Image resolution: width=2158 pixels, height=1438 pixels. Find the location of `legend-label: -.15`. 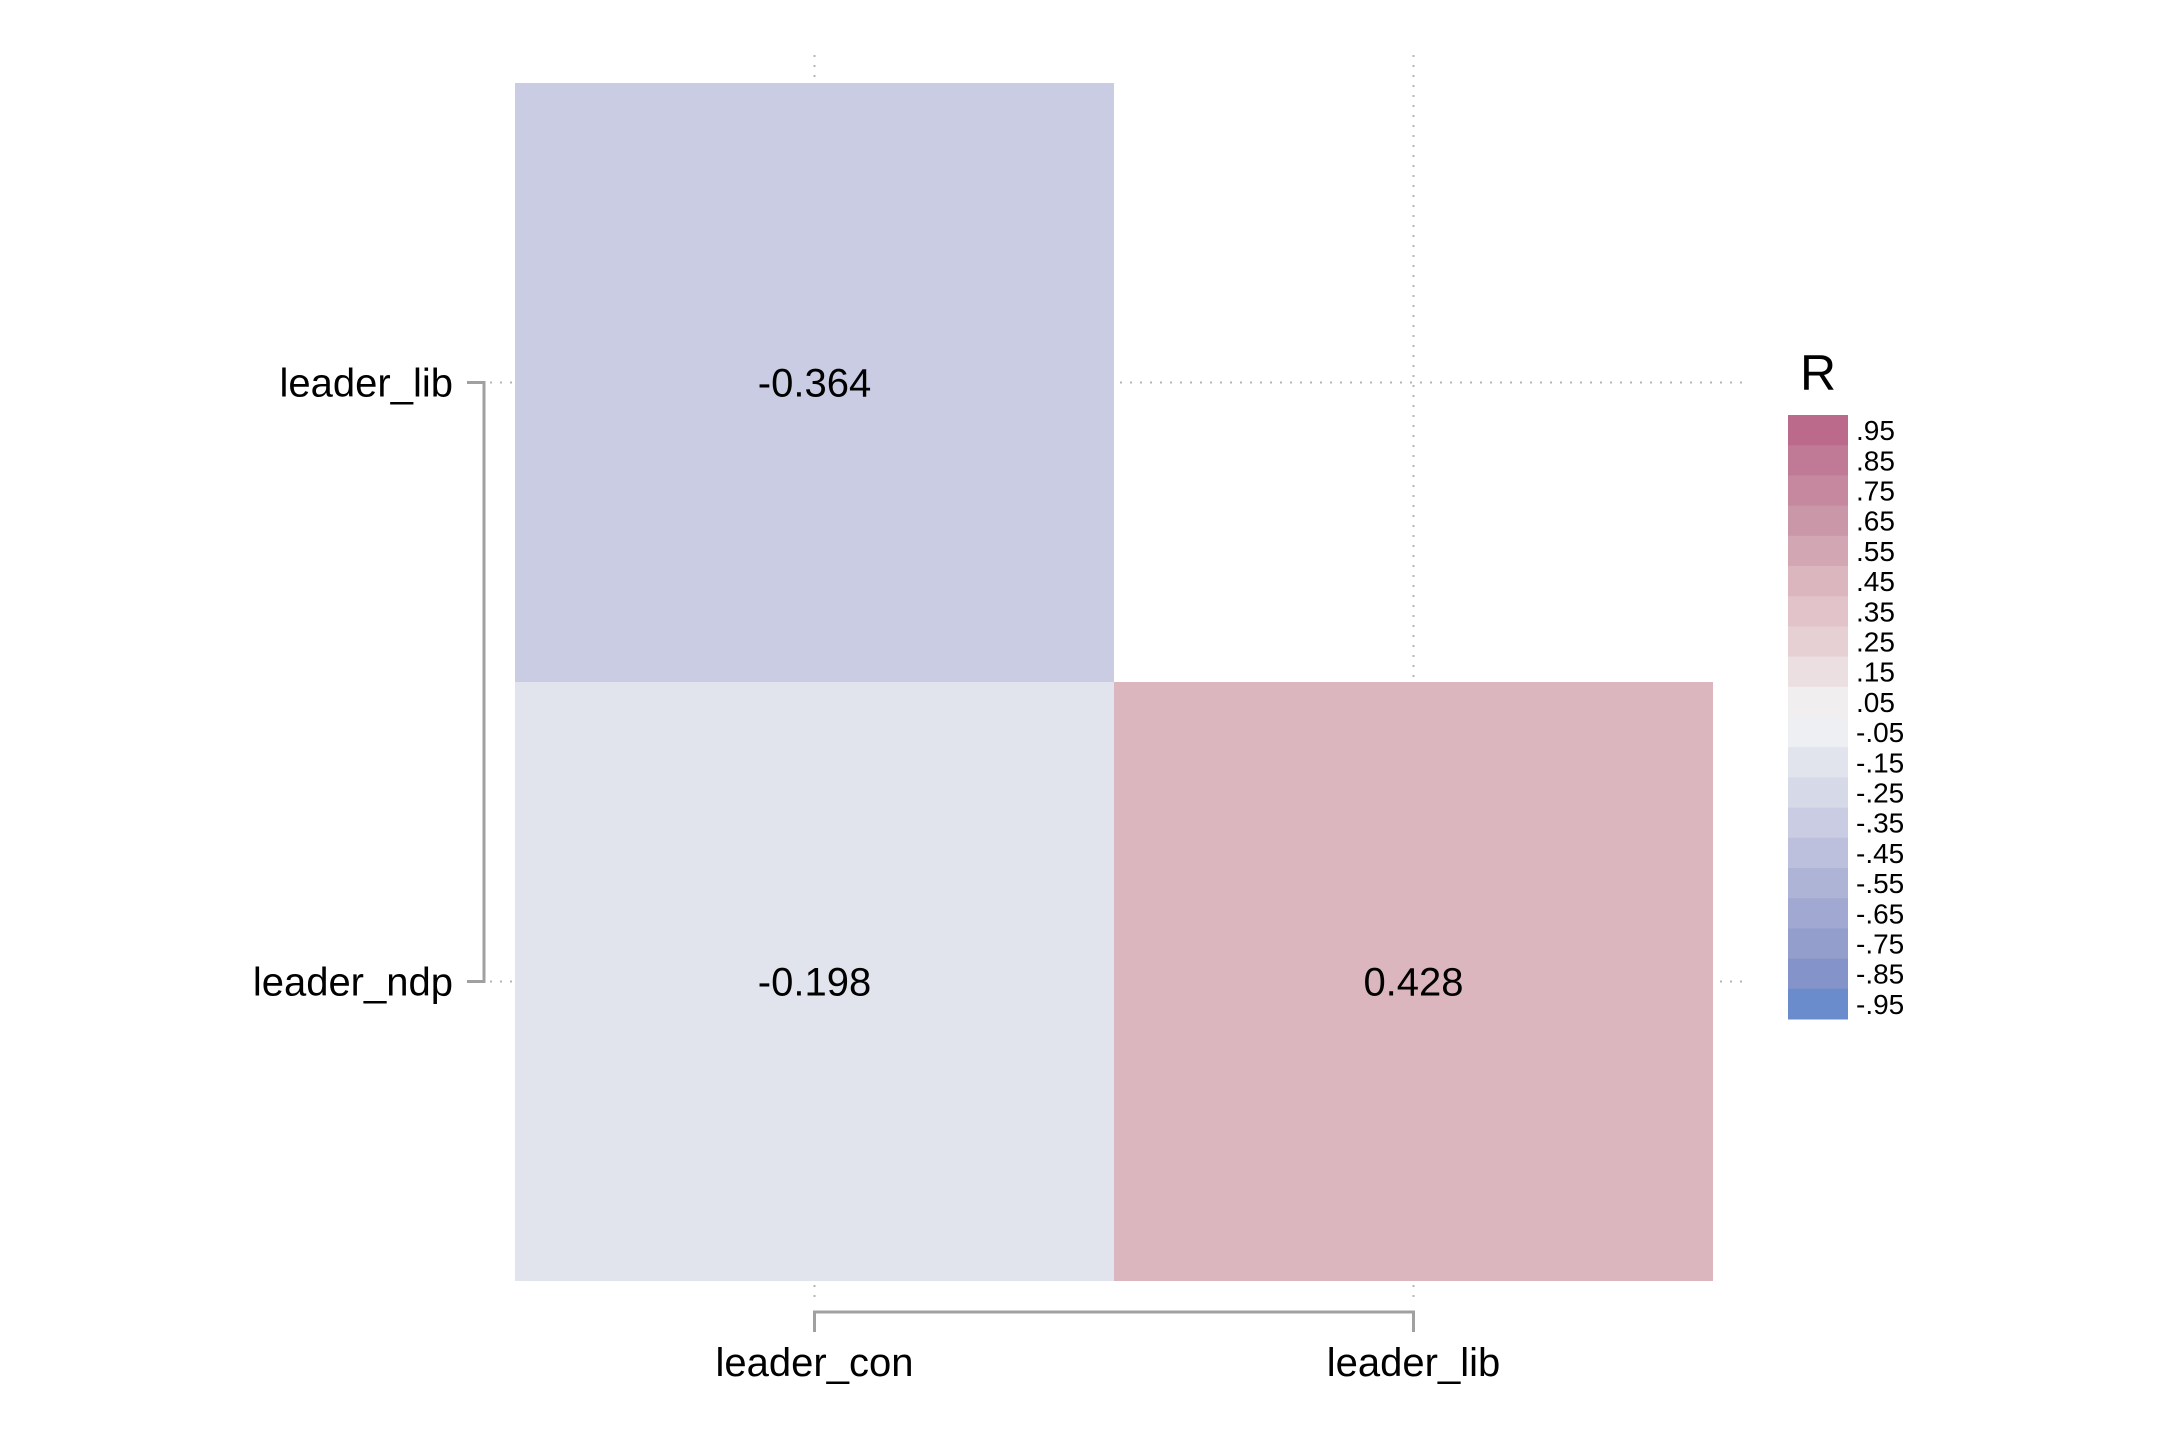

legend-label: -.15 is located at coordinates (1880, 762).